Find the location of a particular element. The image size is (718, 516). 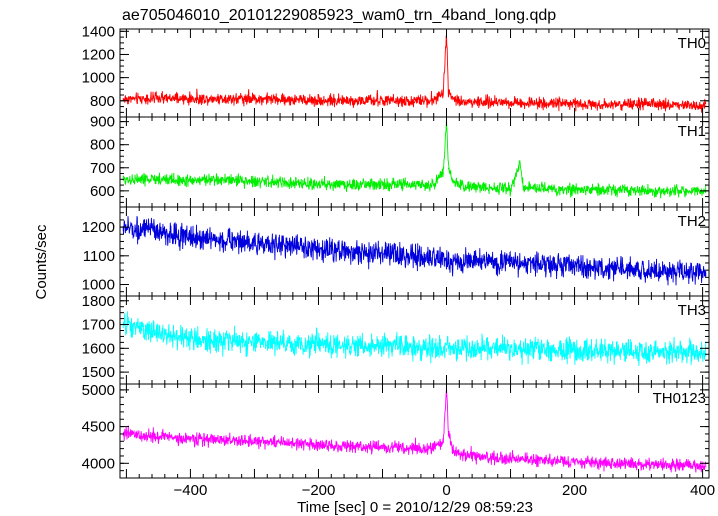

x-tick-label: −200 is located at coordinates (319, 490).